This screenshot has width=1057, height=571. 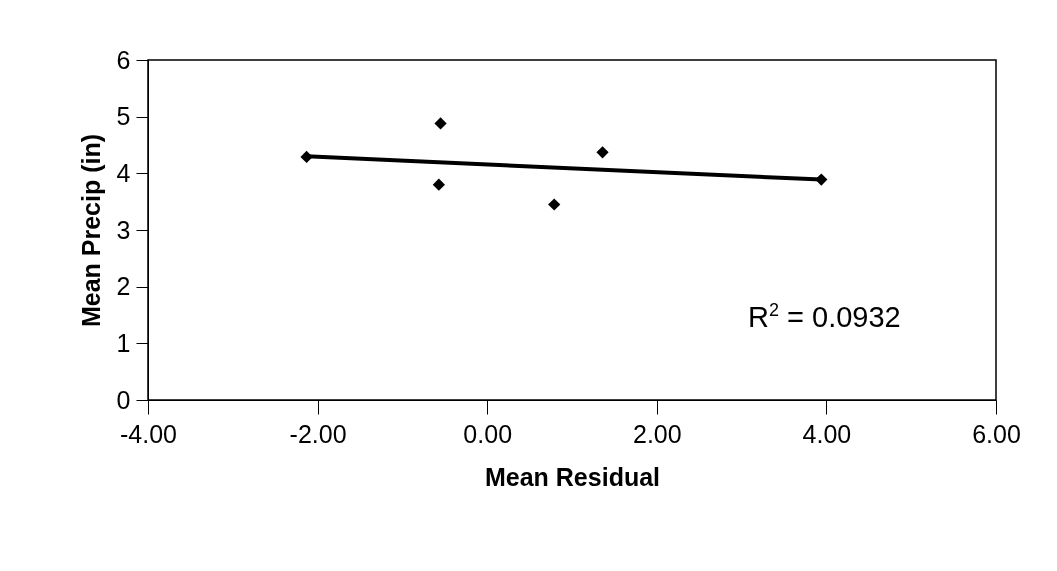 I want to click on x-axis-title: Mean Residual, so click(x=572, y=476).